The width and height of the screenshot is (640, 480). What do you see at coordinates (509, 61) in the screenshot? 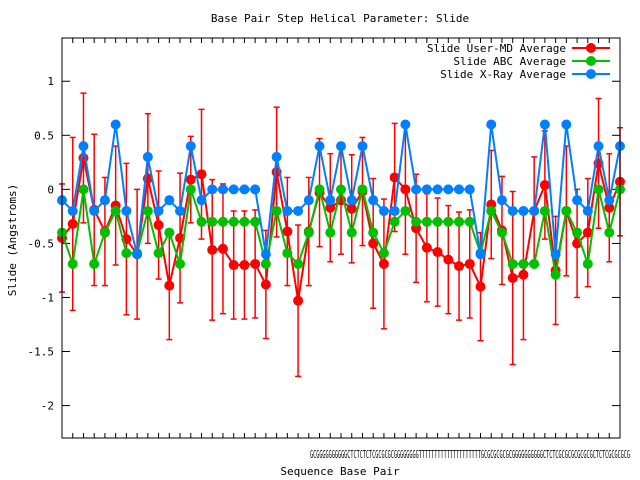
I see `legend-label: Slide ABC Average` at bounding box center [509, 61].